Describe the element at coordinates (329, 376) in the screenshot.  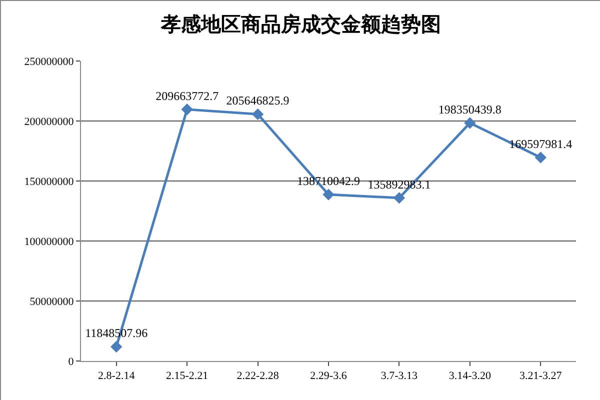
I see `x-tick-label: 2.29-3.6` at that location.